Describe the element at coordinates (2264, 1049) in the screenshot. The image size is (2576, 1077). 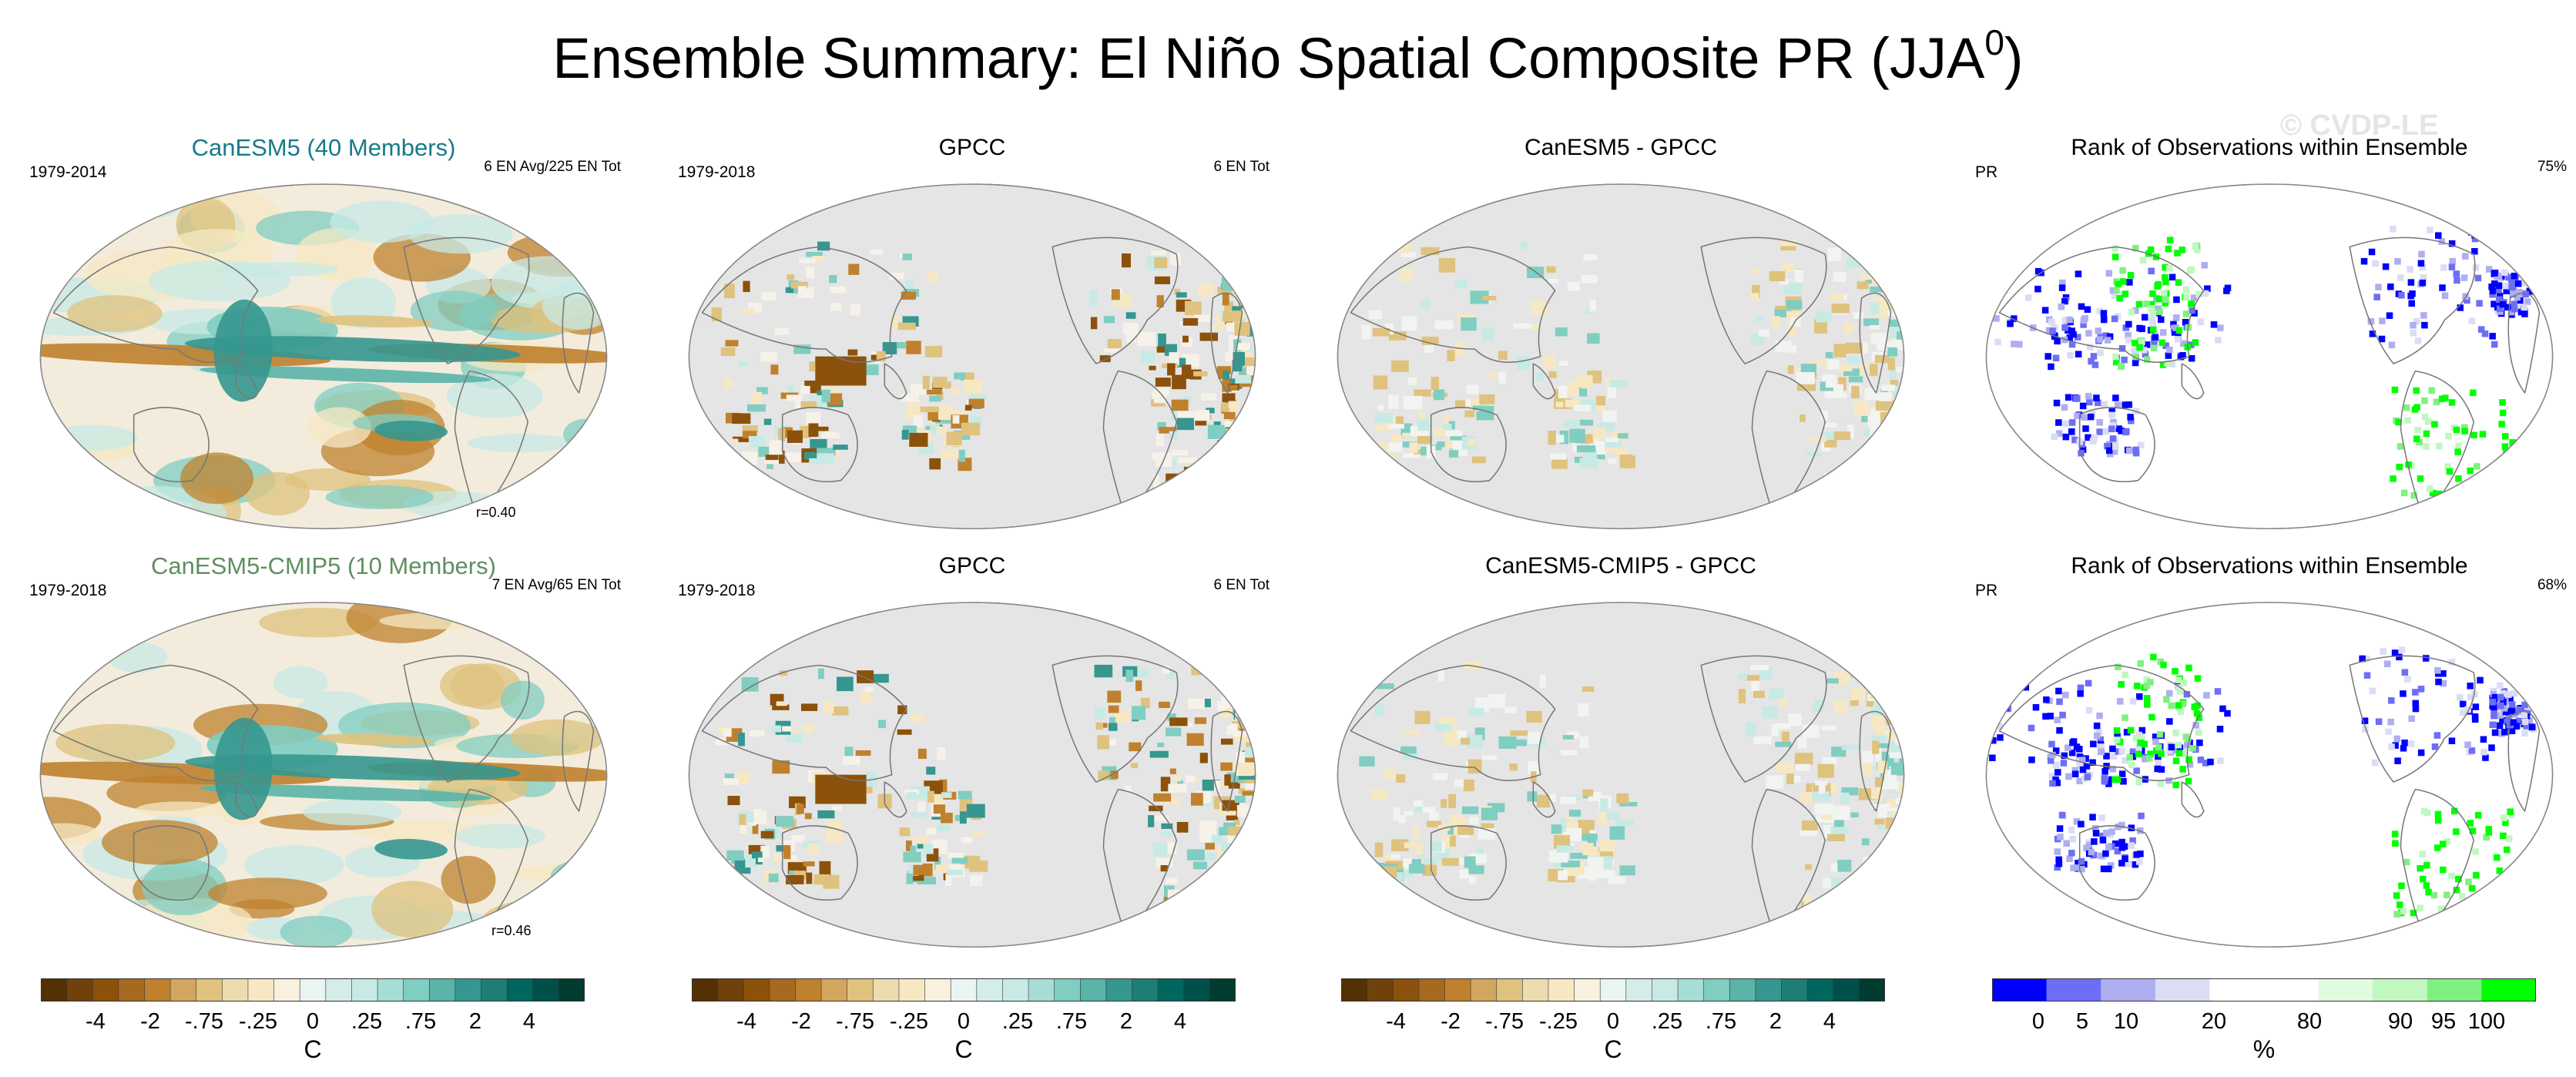
I see `colorbar-unit: %` at that location.